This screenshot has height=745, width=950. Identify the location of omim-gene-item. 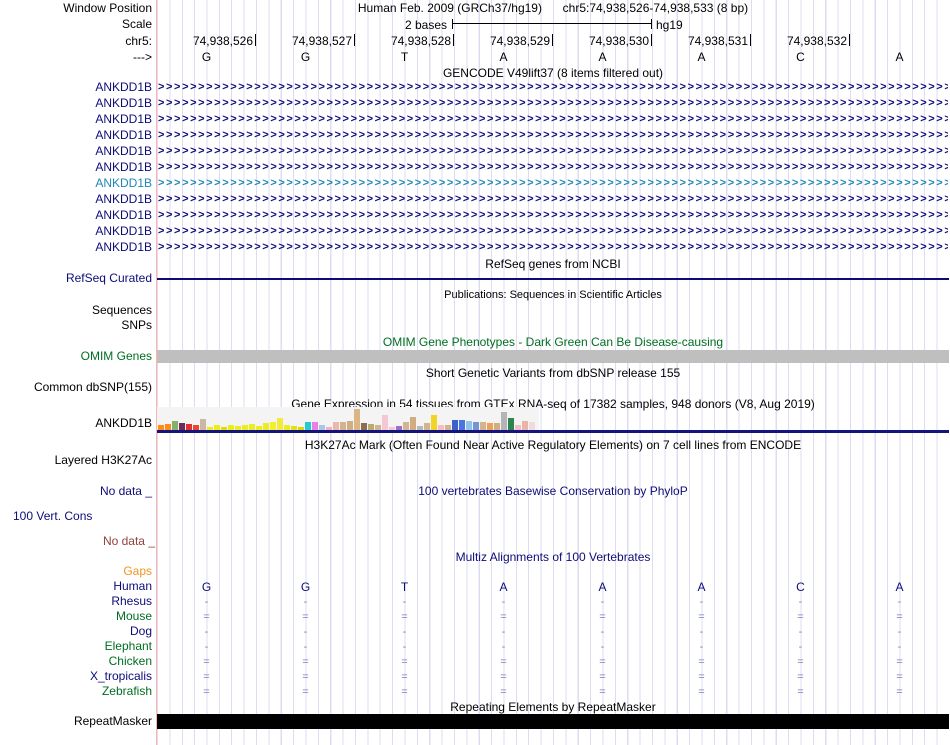
(553, 356).